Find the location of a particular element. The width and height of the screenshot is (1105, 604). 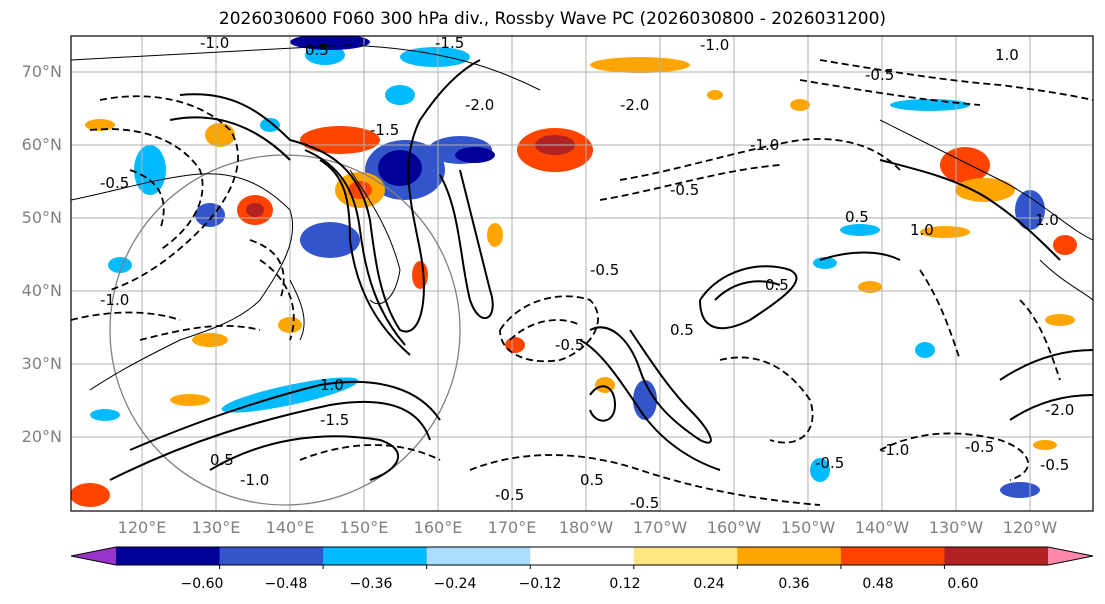

colorbar-tick-label: 0.24 is located at coordinates (709, 584).